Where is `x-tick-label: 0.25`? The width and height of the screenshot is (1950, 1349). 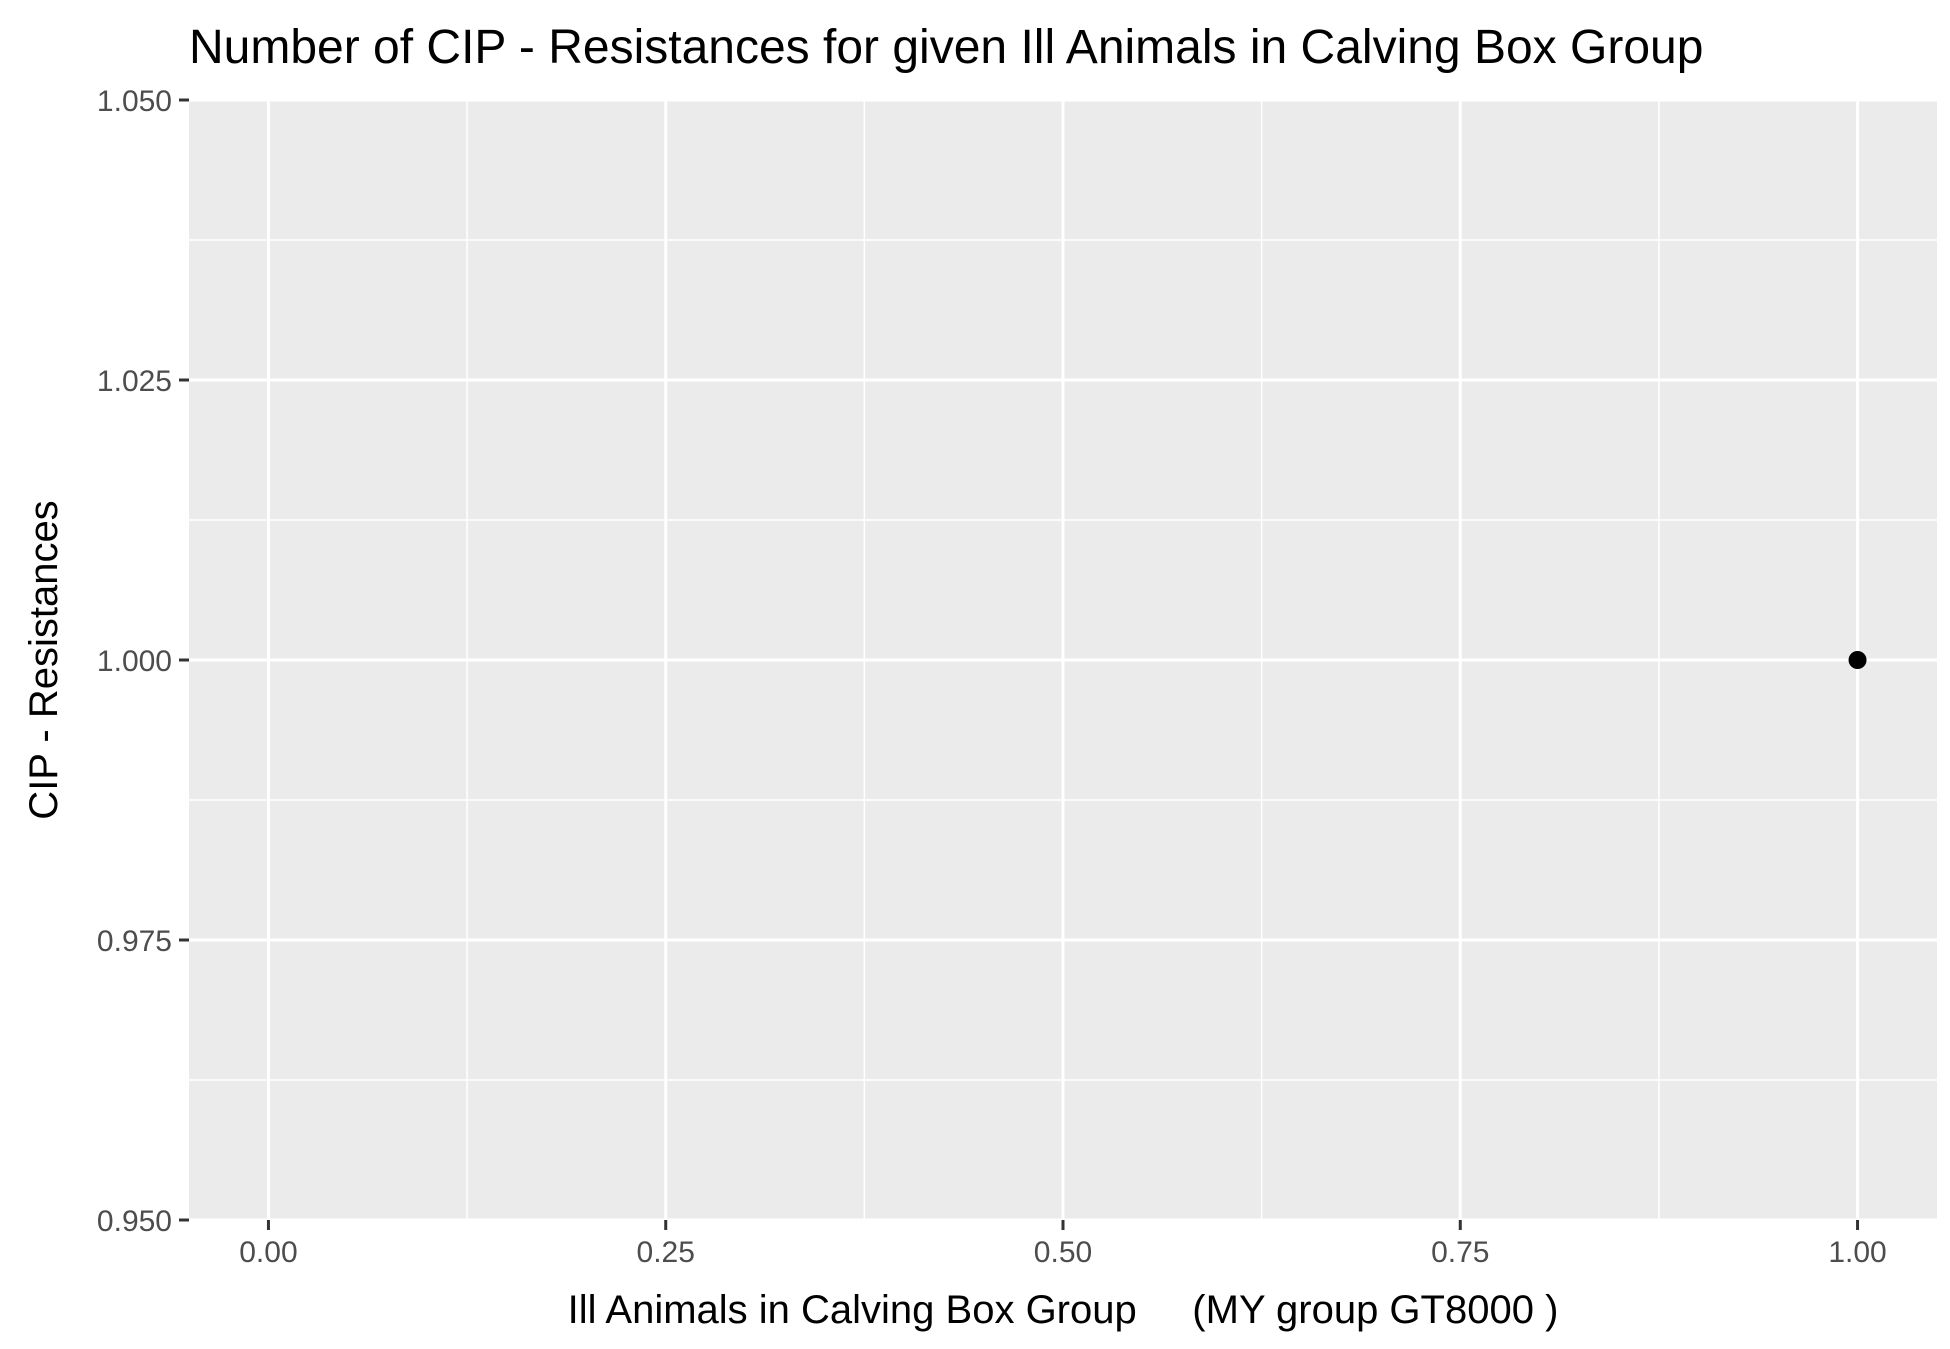 x-tick-label: 0.25 is located at coordinates (666, 1252).